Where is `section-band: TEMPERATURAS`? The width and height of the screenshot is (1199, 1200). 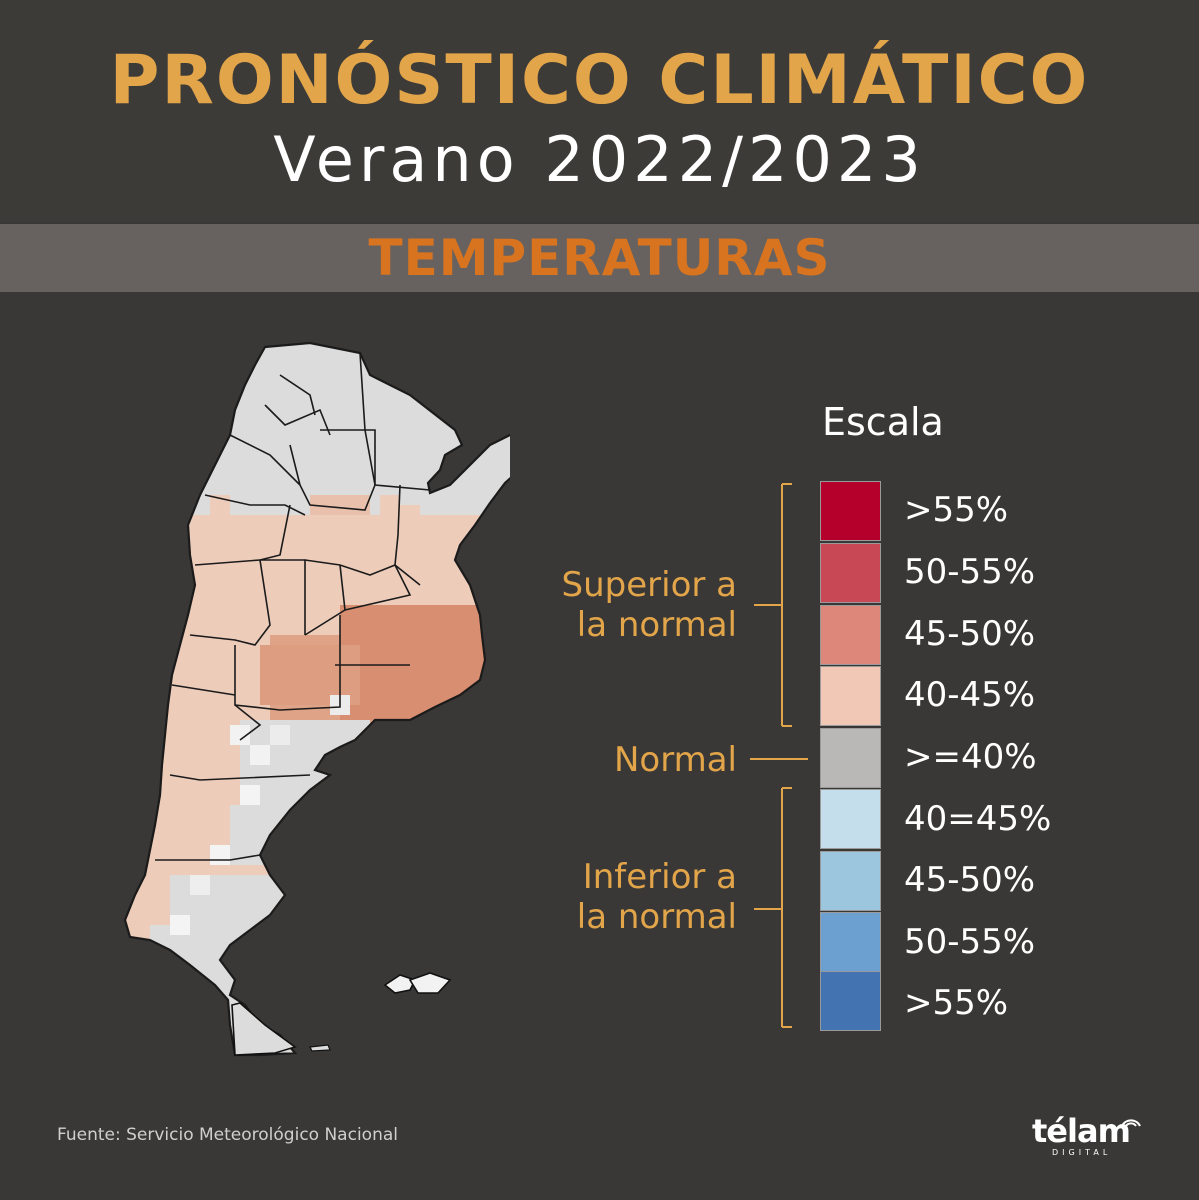 section-band: TEMPERATURAS is located at coordinates (599, 258).